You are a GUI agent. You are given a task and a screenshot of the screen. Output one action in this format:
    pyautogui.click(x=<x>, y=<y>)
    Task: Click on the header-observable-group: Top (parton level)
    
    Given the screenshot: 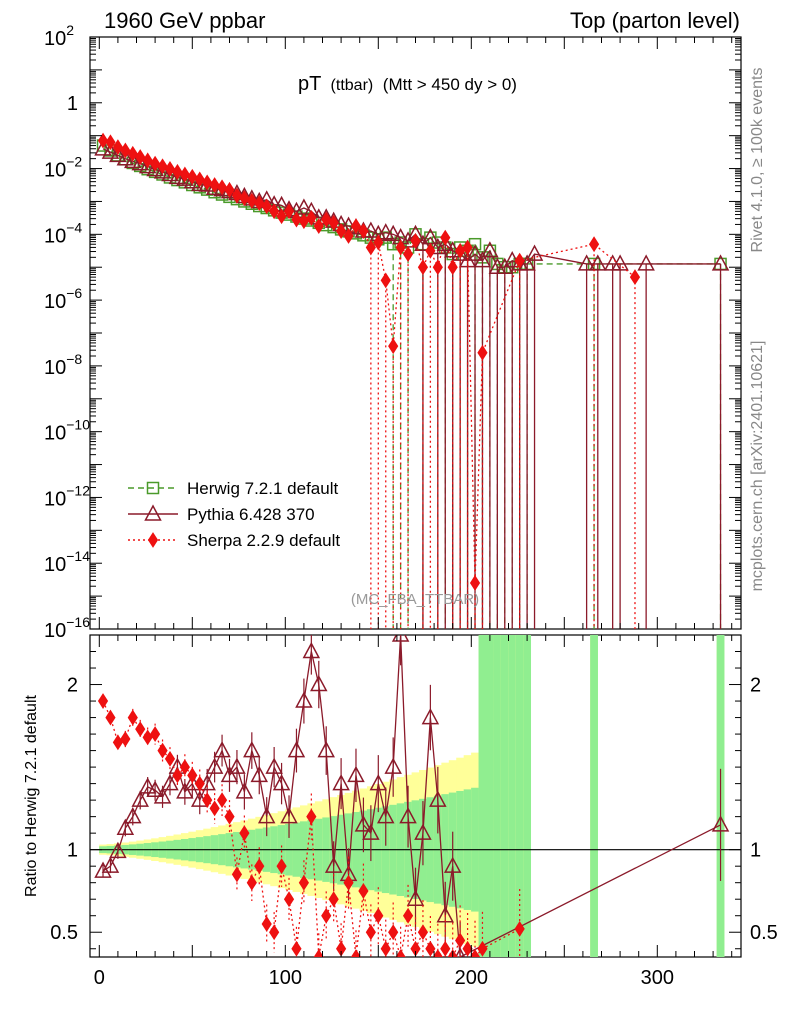 What is the action you would take?
    pyautogui.click(x=655, y=20)
    